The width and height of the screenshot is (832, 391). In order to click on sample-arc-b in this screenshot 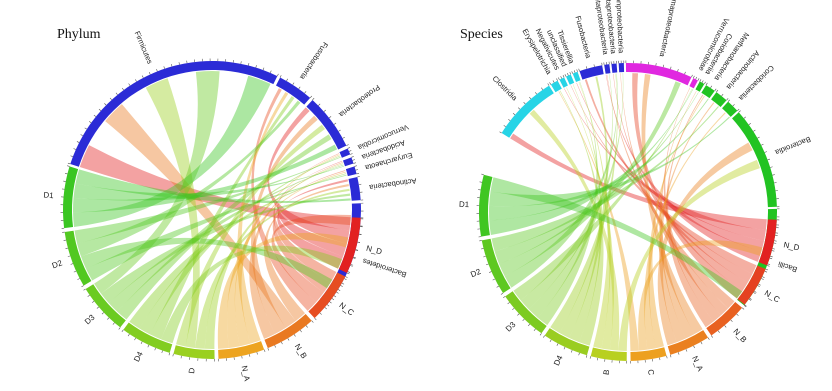, I will do `click(608, 354)`.